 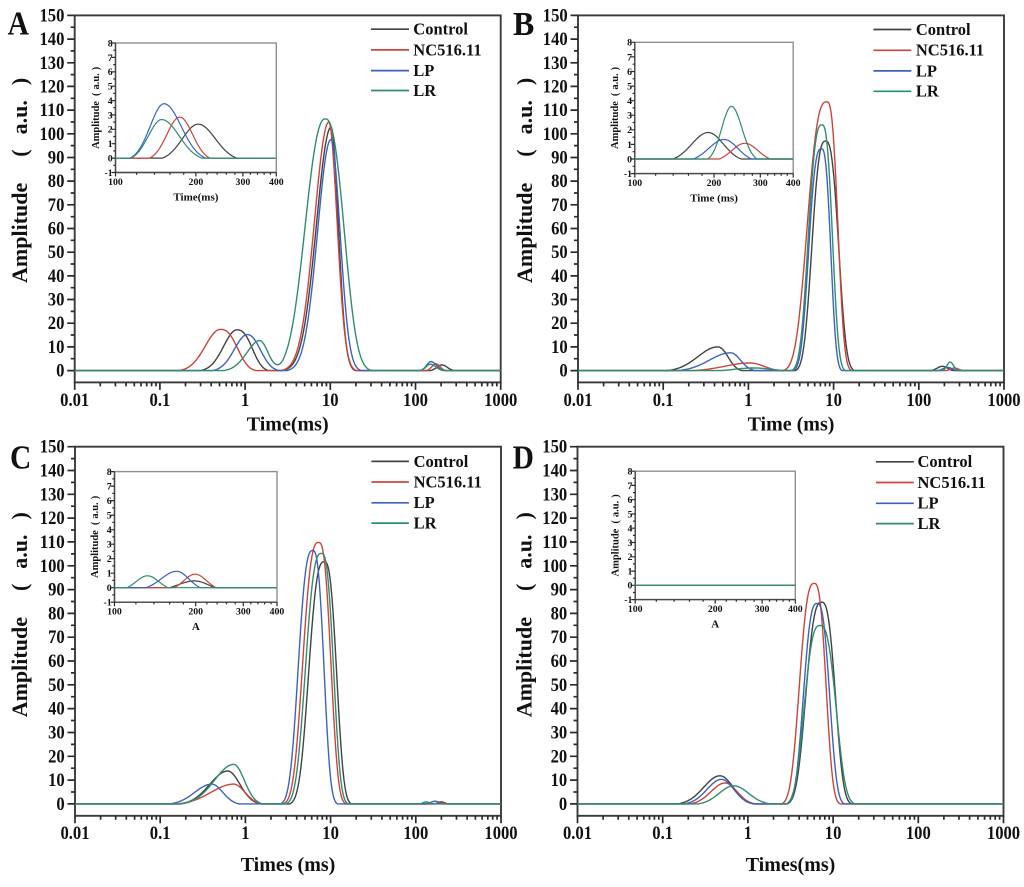 What do you see at coordinates (629, 486) in the screenshot?
I see `svg-text: 7` at bounding box center [629, 486].